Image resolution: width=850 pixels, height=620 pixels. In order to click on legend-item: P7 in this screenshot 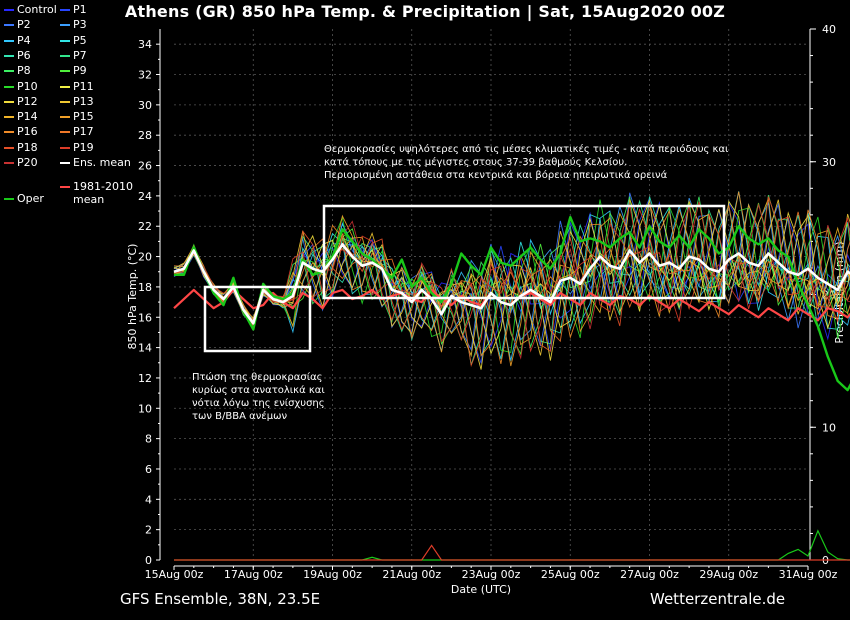, I will do `click(73, 56)`.